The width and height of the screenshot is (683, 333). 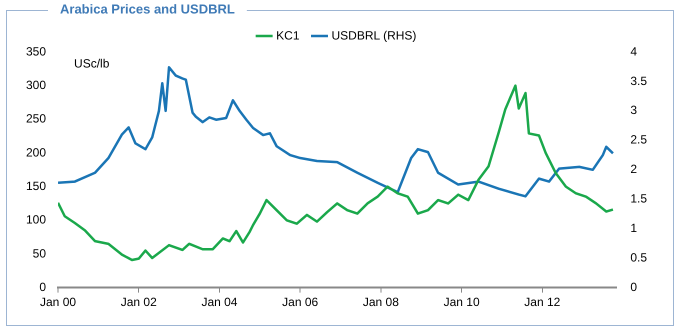 What do you see at coordinates (36, 219) in the screenshot?
I see `y-tick-label: 100` at bounding box center [36, 219].